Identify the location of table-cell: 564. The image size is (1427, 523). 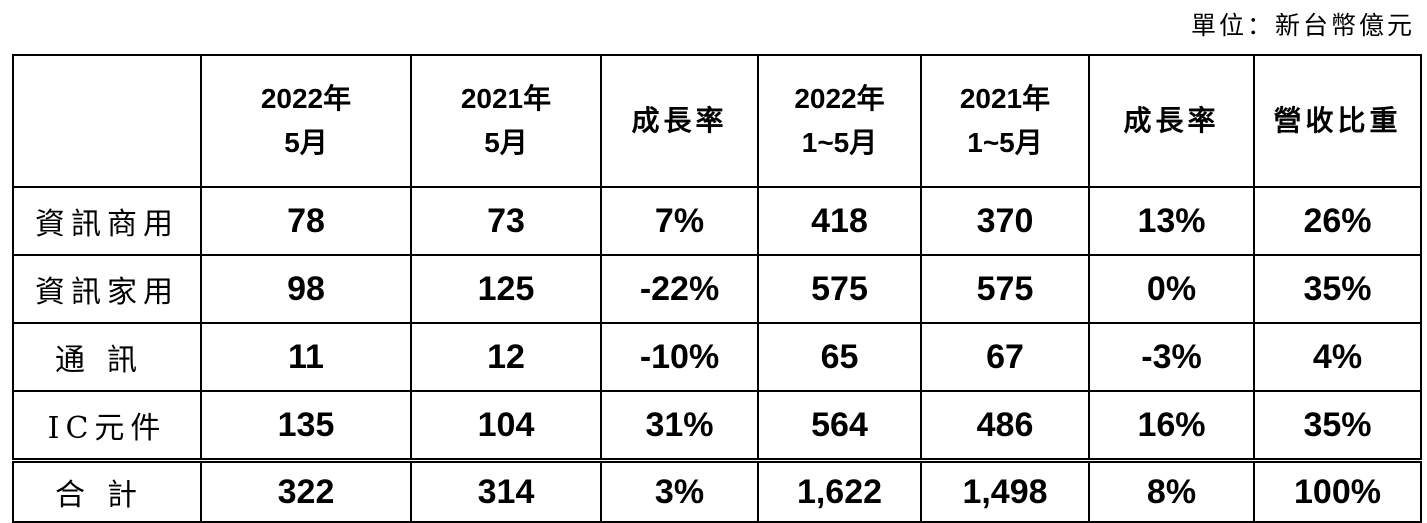
(839, 426).